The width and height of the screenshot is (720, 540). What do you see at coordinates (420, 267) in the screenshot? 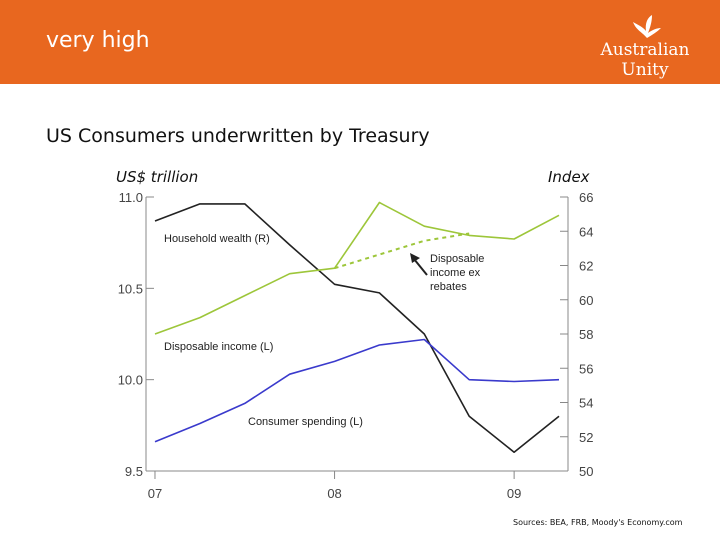
I see `annotation-arrow-shaft` at bounding box center [420, 267].